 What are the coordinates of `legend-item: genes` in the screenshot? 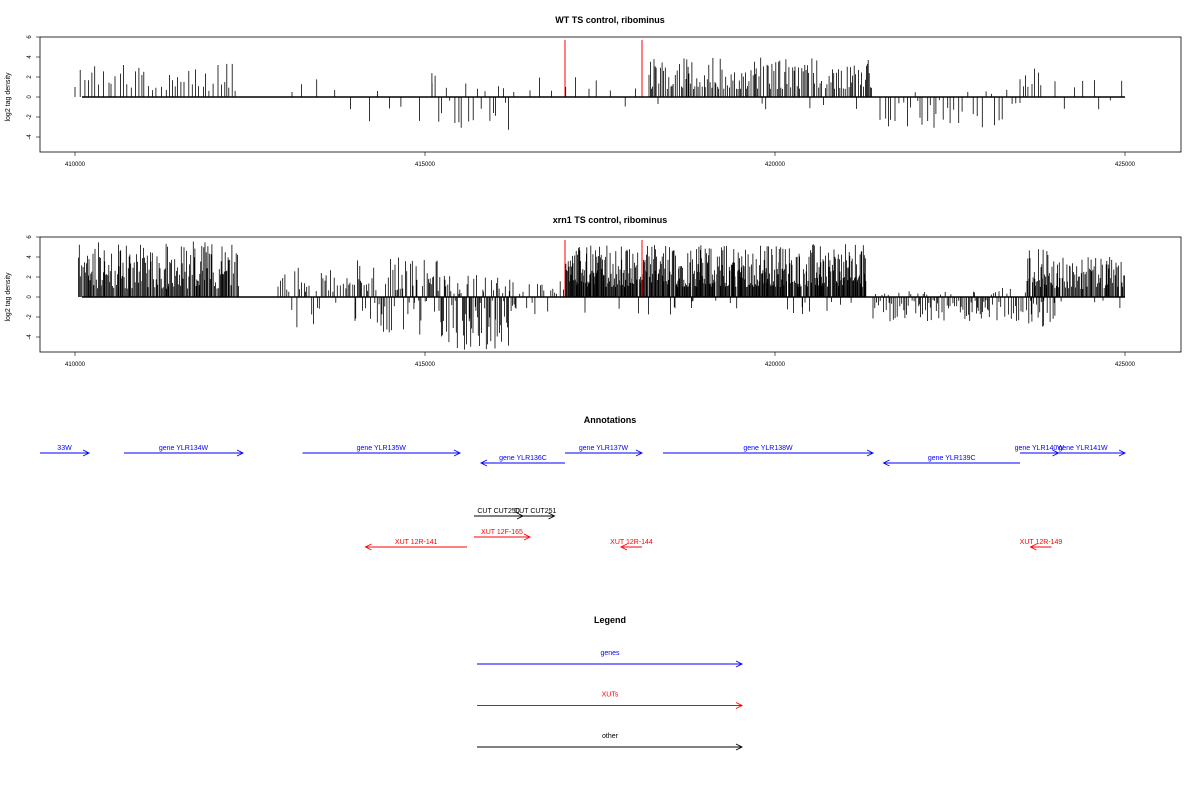 It's located at (610, 659).